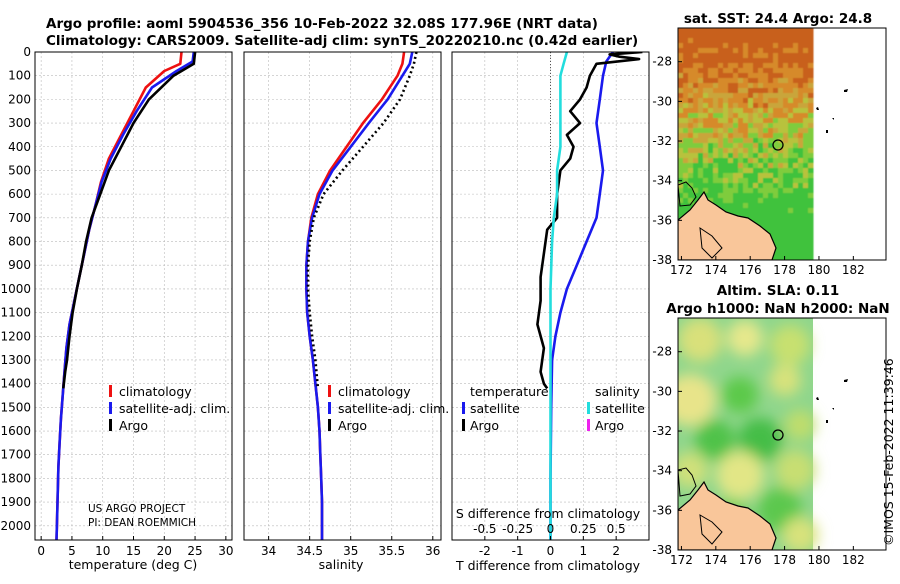 The height and width of the screenshot is (584, 900). Describe the element at coordinates (388, 408) in the screenshot. I see `salinity-legend: climatology satellite-adj. clim. Argo` at that location.